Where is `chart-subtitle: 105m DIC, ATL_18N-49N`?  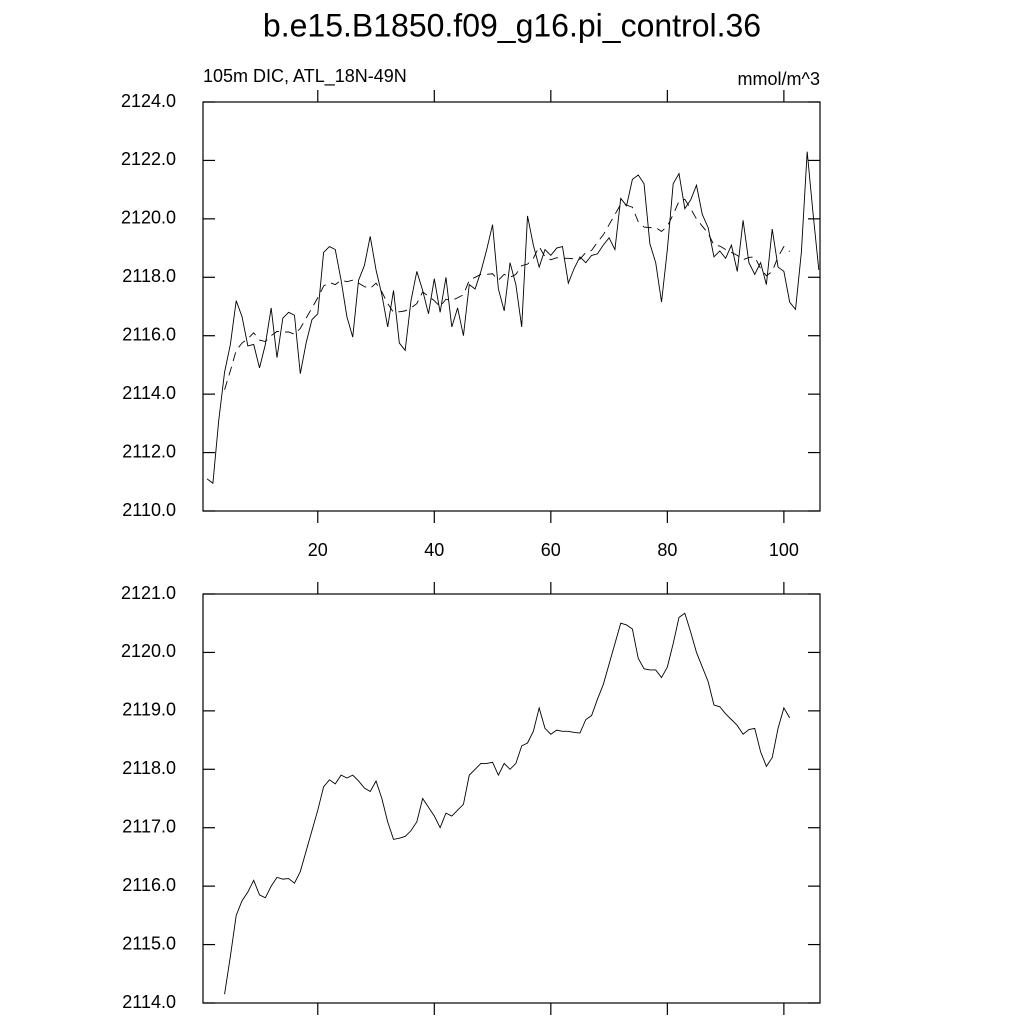
chart-subtitle: 105m DIC, ATL_18N-49N is located at coordinates (305, 76).